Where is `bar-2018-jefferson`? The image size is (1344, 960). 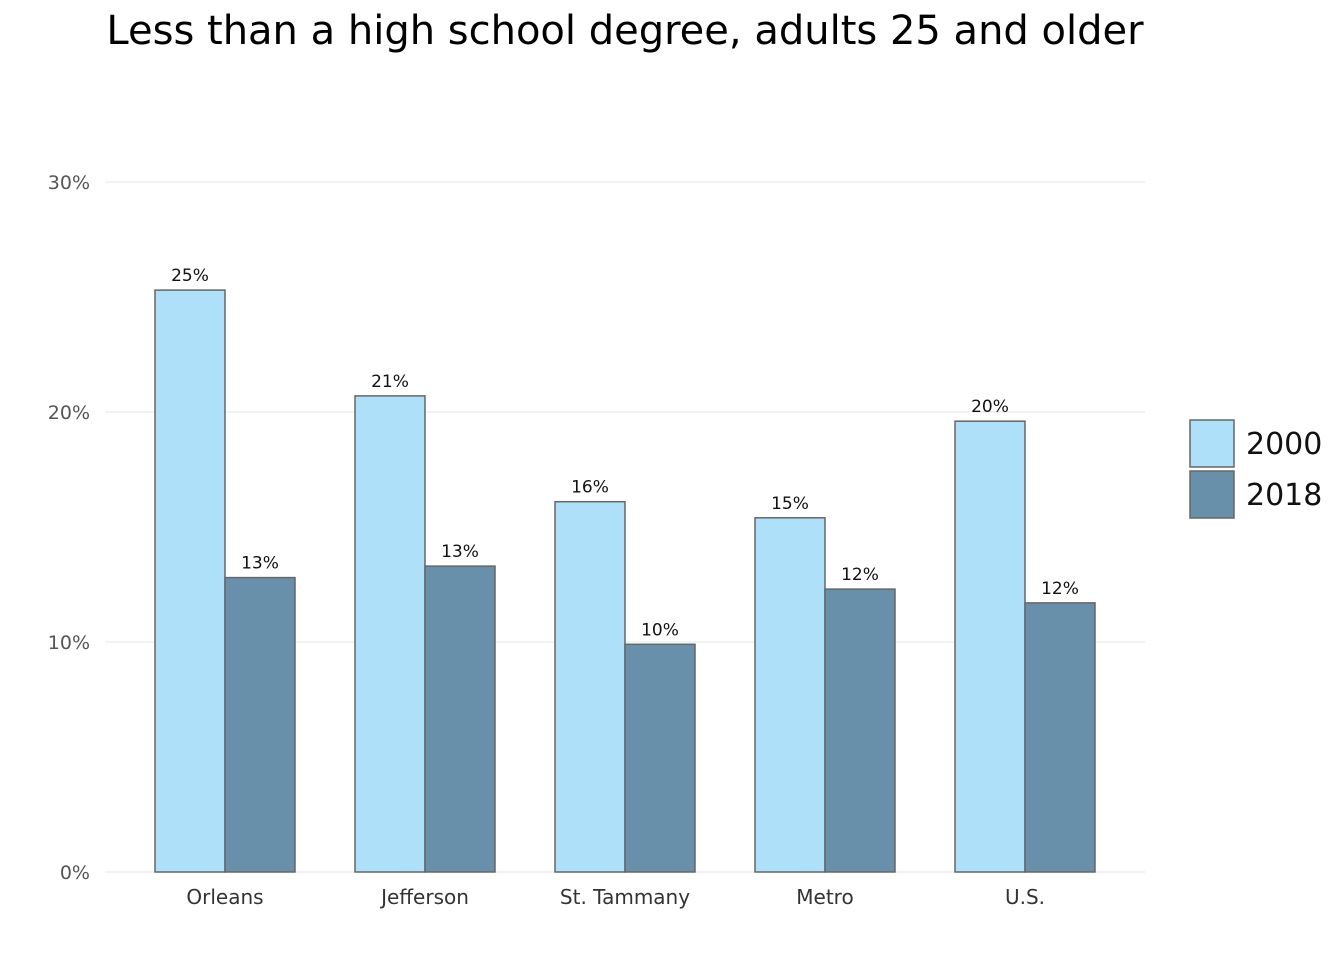 bar-2018-jefferson is located at coordinates (460, 719).